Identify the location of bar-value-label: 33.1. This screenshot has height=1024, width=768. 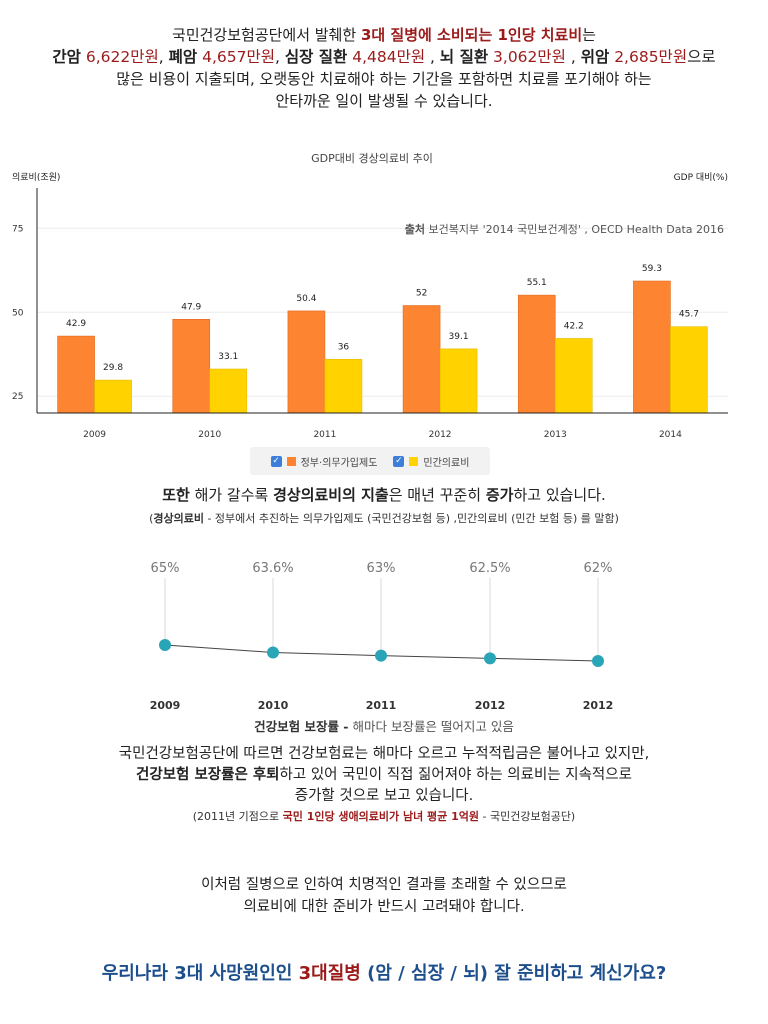
(228, 357).